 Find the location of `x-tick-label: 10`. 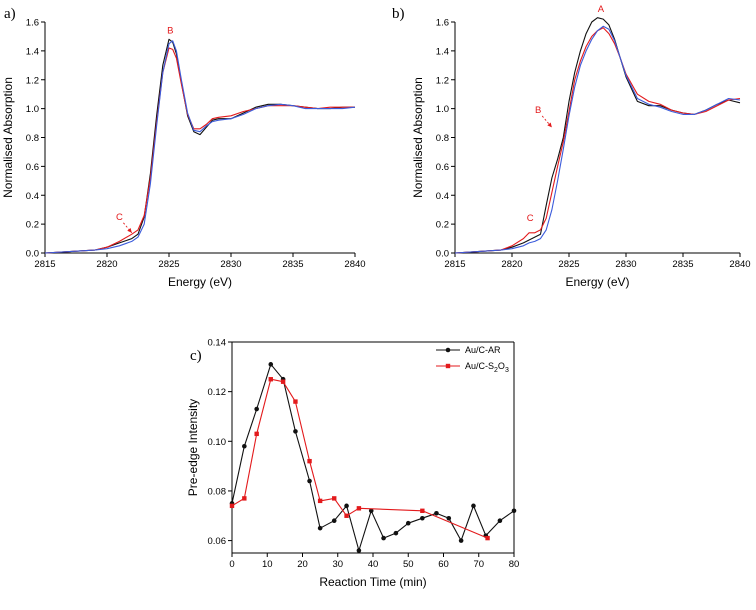

x-tick-label: 10 is located at coordinates (267, 564).